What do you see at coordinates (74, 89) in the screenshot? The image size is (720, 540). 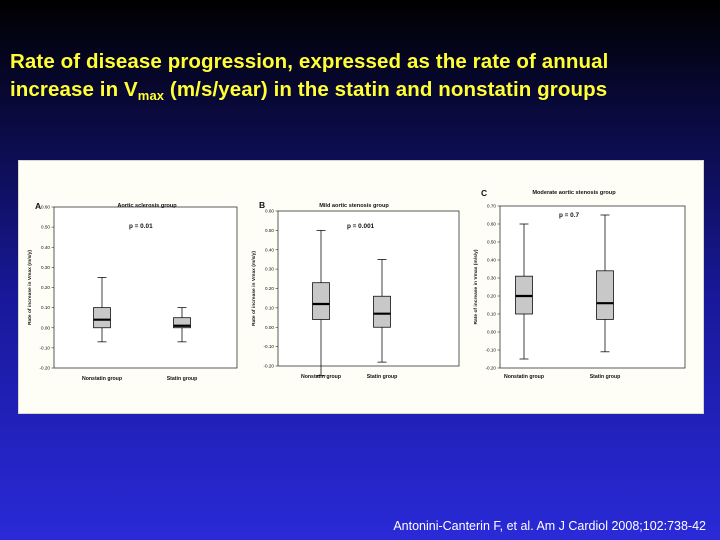 I see `title-line-2-pre: increase in V` at bounding box center [74, 89].